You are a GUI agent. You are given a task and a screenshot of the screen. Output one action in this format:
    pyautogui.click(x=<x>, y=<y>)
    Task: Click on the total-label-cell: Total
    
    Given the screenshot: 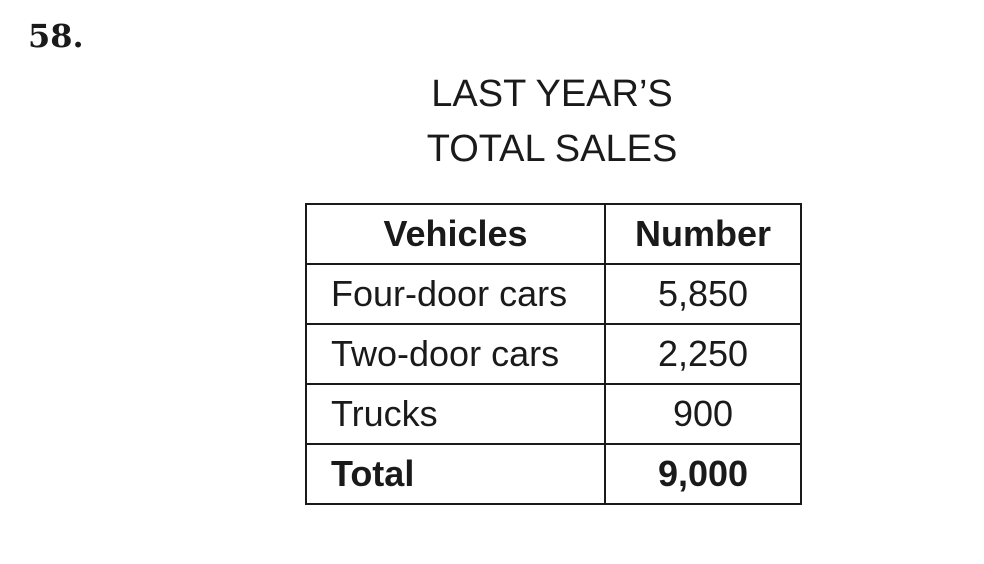 What is the action you would take?
    pyautogui.click(x=455, y=474)
    